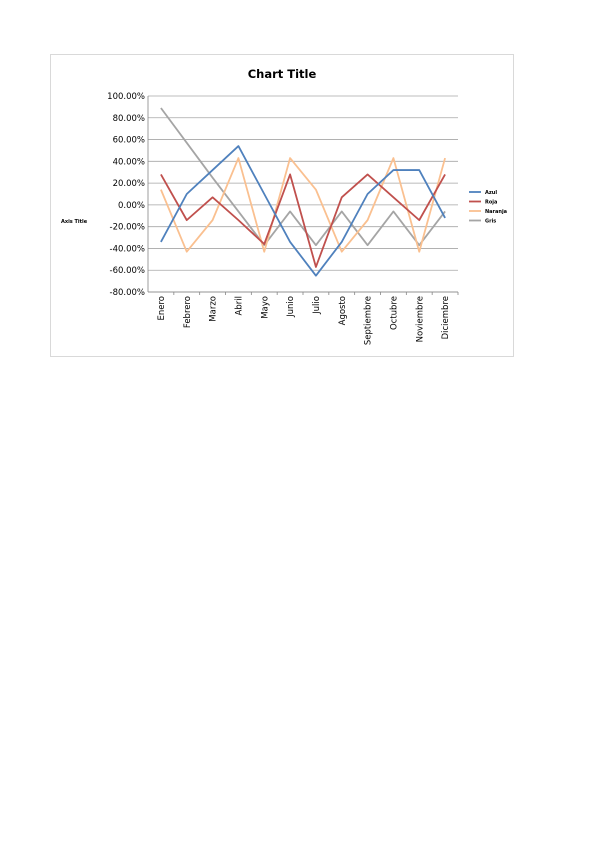 The height and width of the screenshot is (848, 599). Describe the element at coordinates (496, 212) in the screenshot. I see `legend-entry: Naranja` at that location.